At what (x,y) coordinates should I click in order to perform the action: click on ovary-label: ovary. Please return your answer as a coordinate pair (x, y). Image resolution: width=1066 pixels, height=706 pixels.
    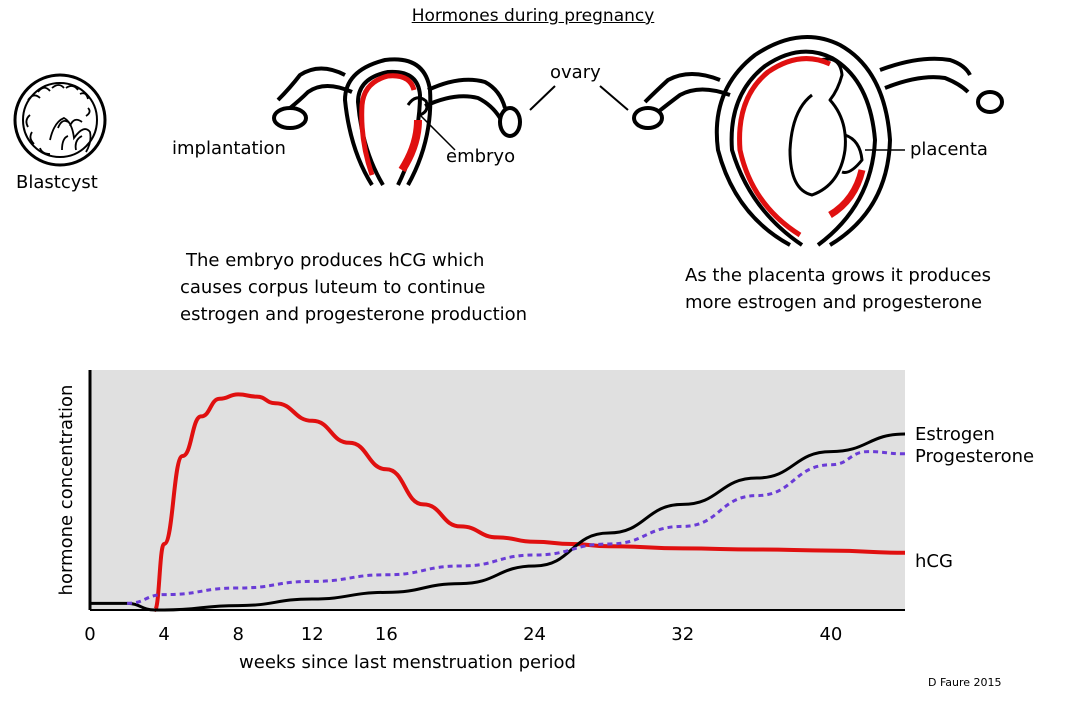
    Looking at the image, I should click on (575, 72).